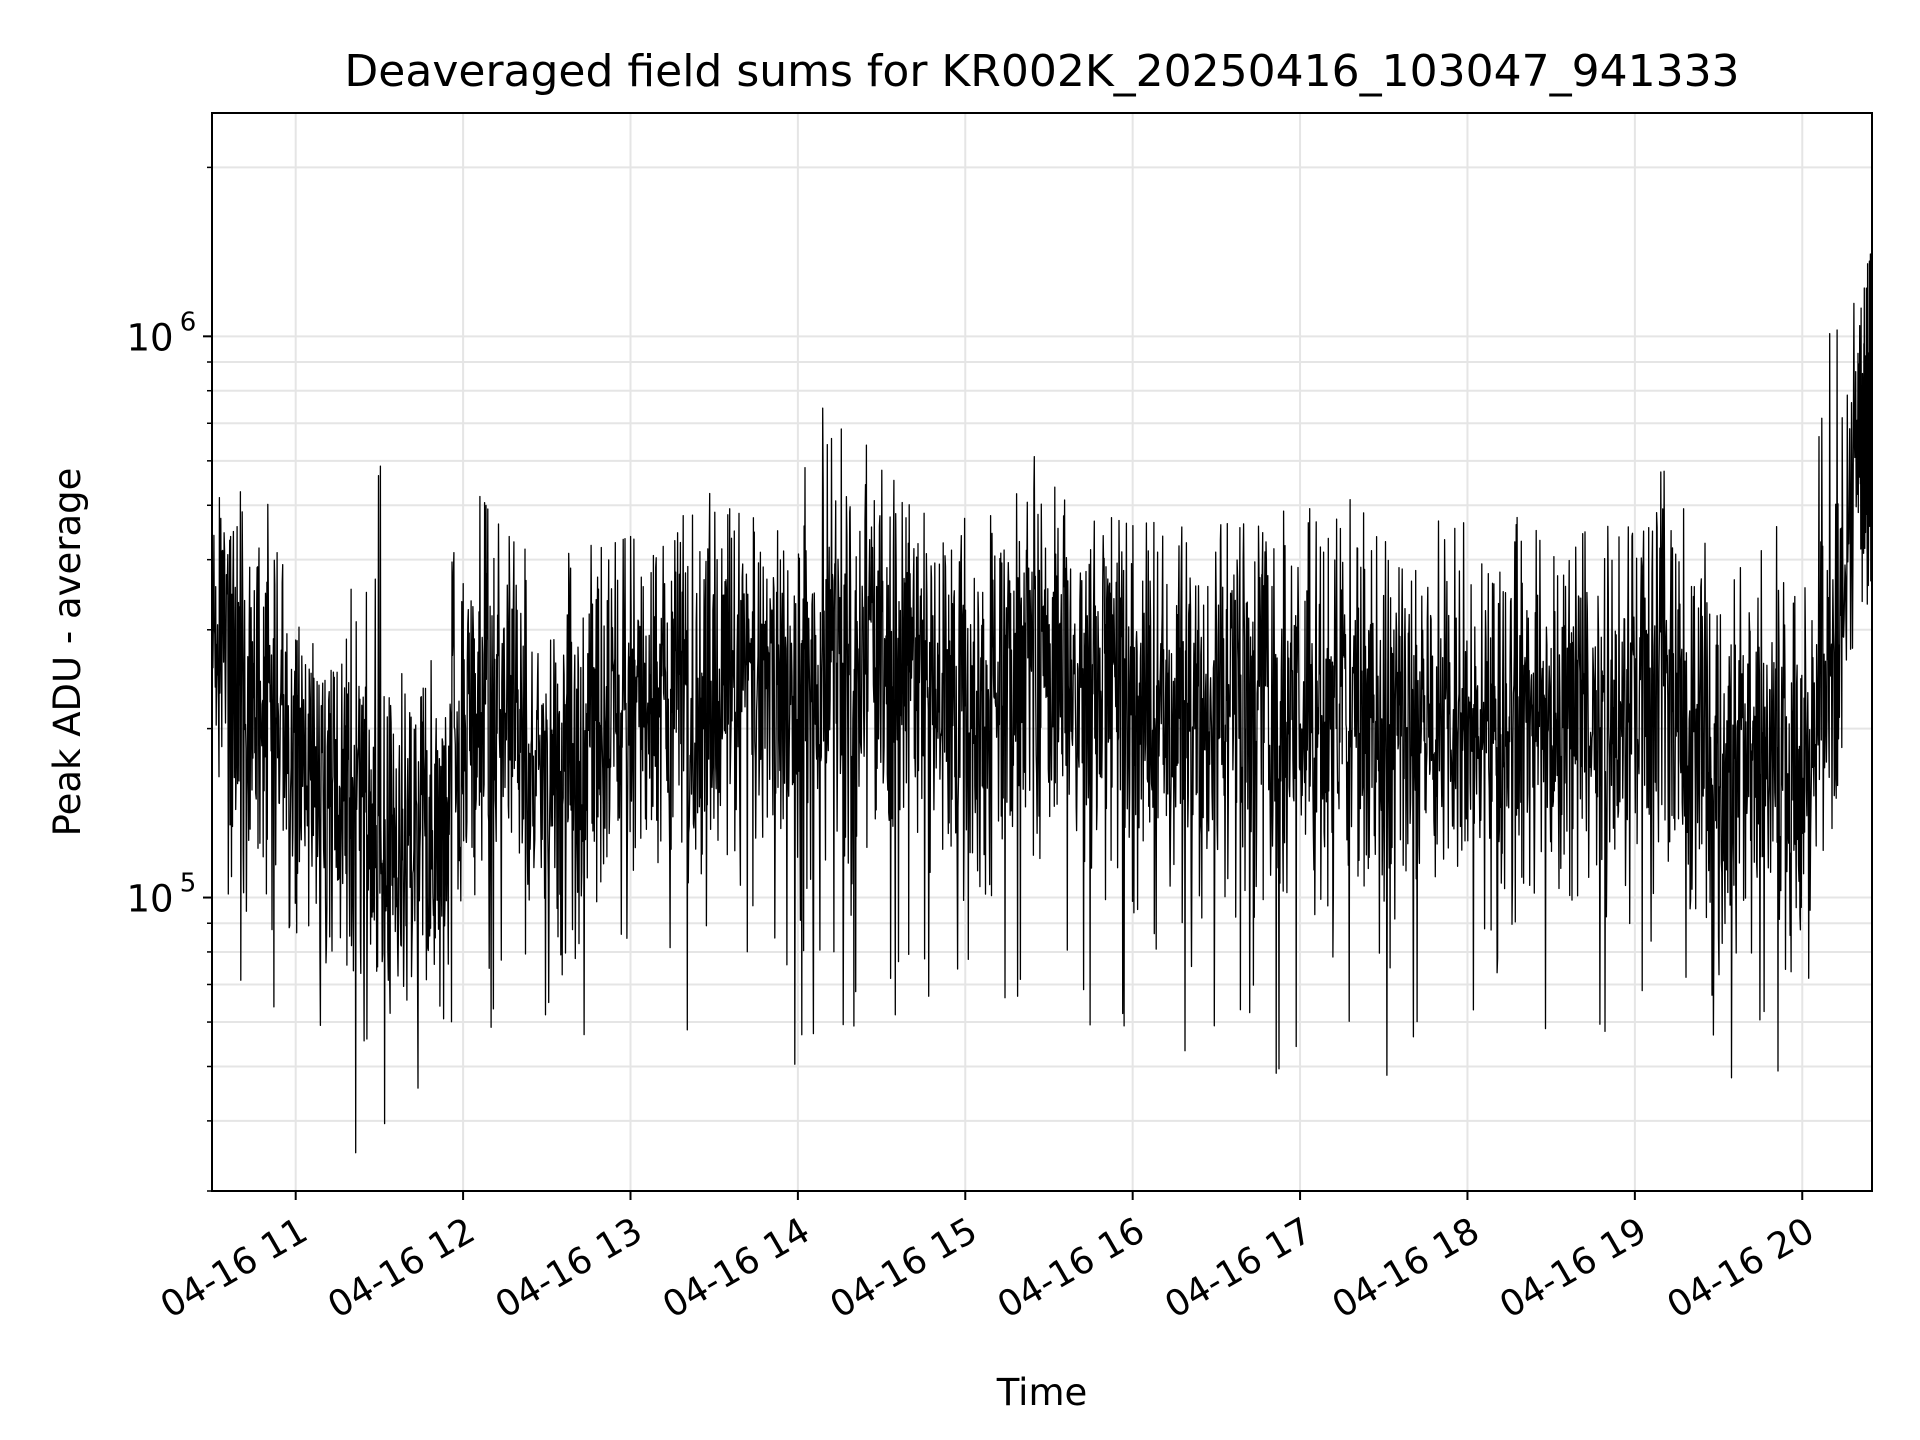  What do you see at coordinates (1042, 1392) in the screenshot?
I see `x-axis-label: Time` at bounding box center [1042, 1392].